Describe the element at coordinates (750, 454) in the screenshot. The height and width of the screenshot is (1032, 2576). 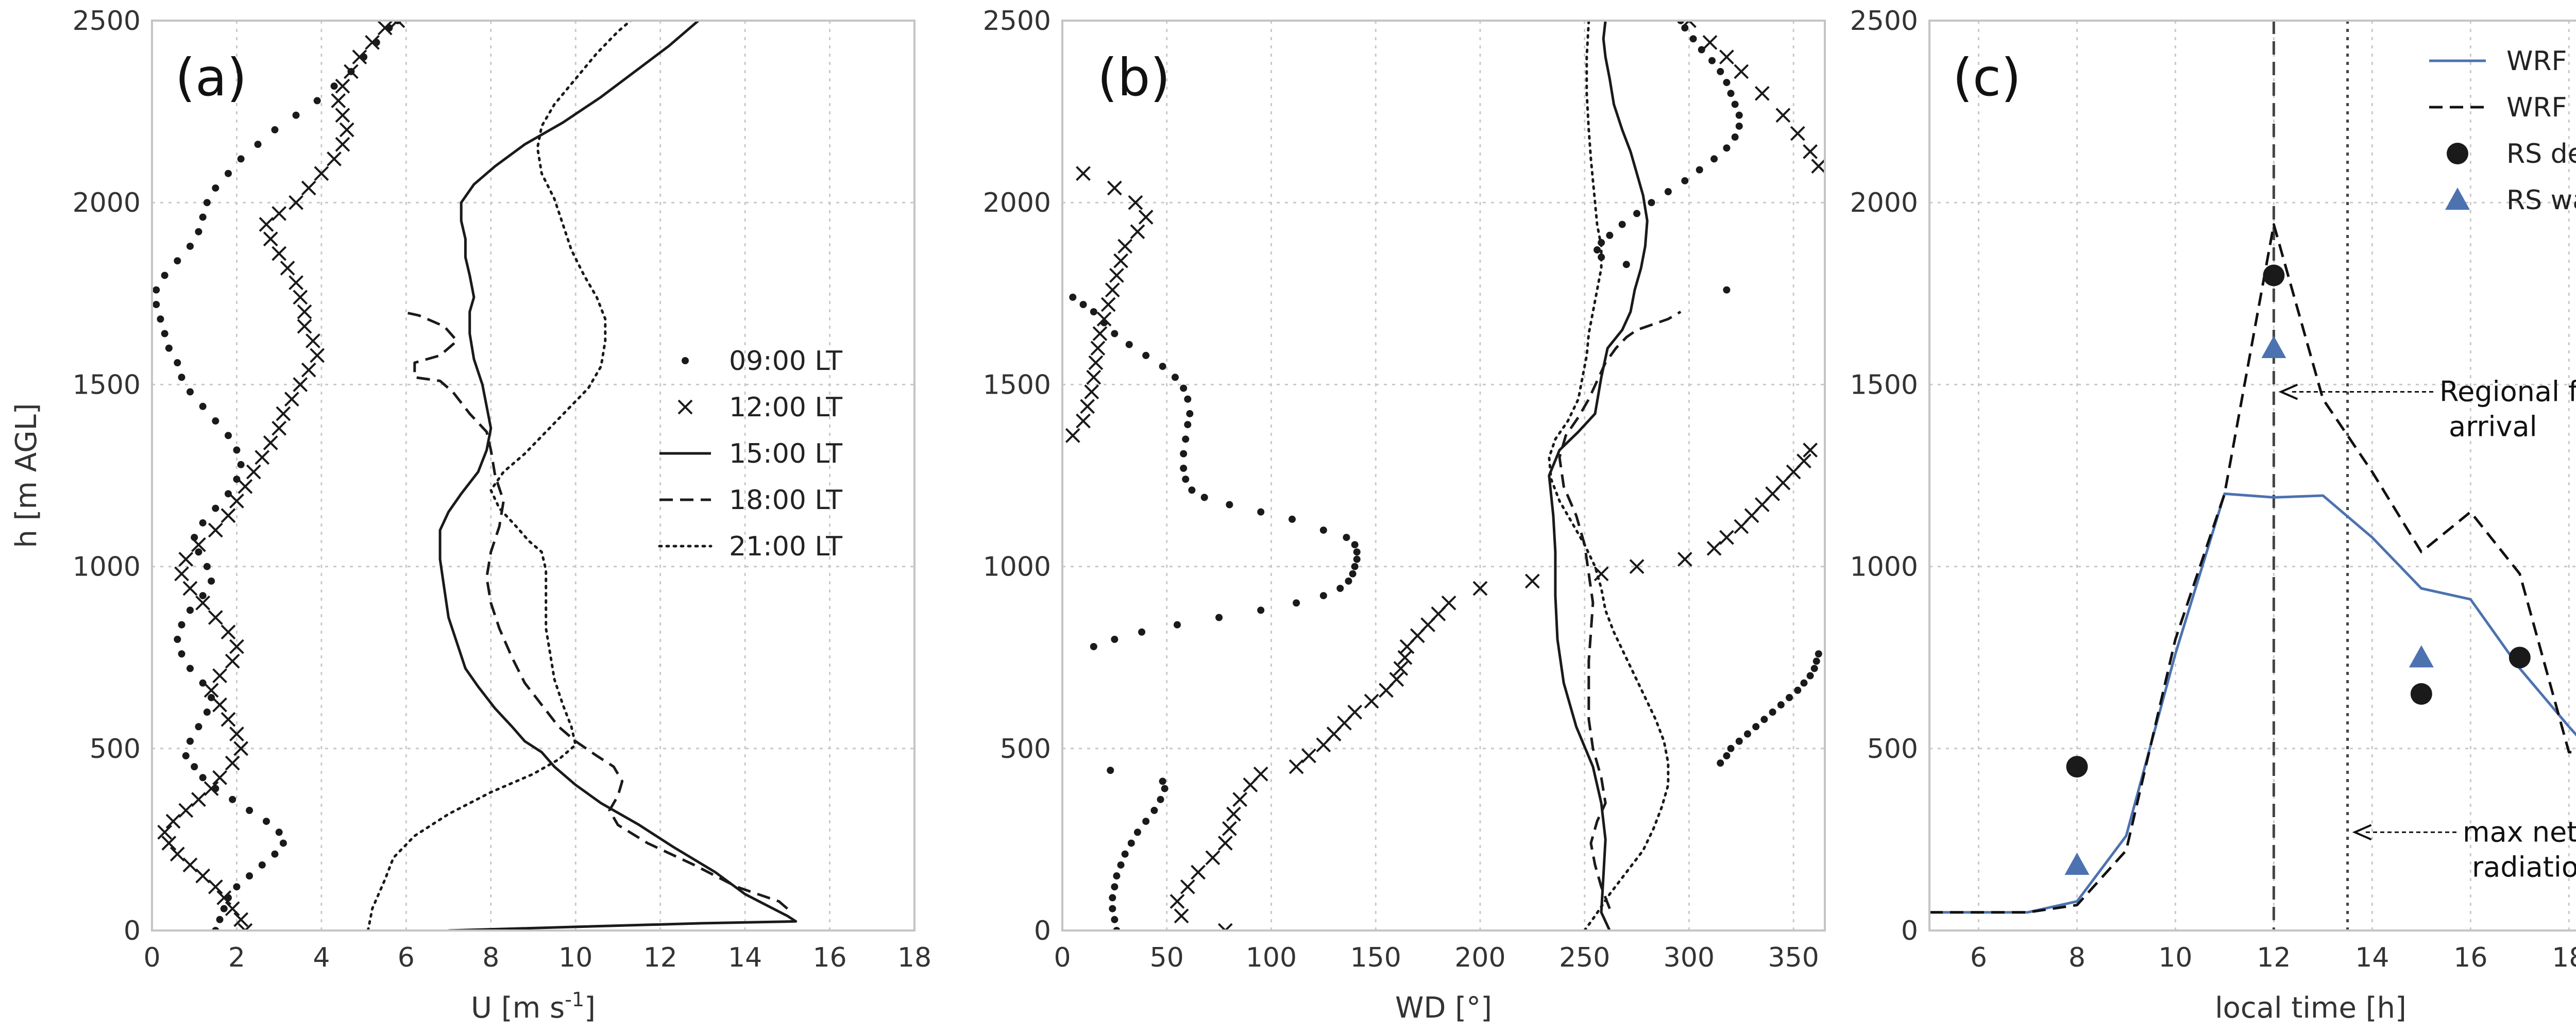
I see `panel-a-legend: 09:00 LT 12:00 LT 15:00 LT 18:00 LT 21:00 LT` at that location.